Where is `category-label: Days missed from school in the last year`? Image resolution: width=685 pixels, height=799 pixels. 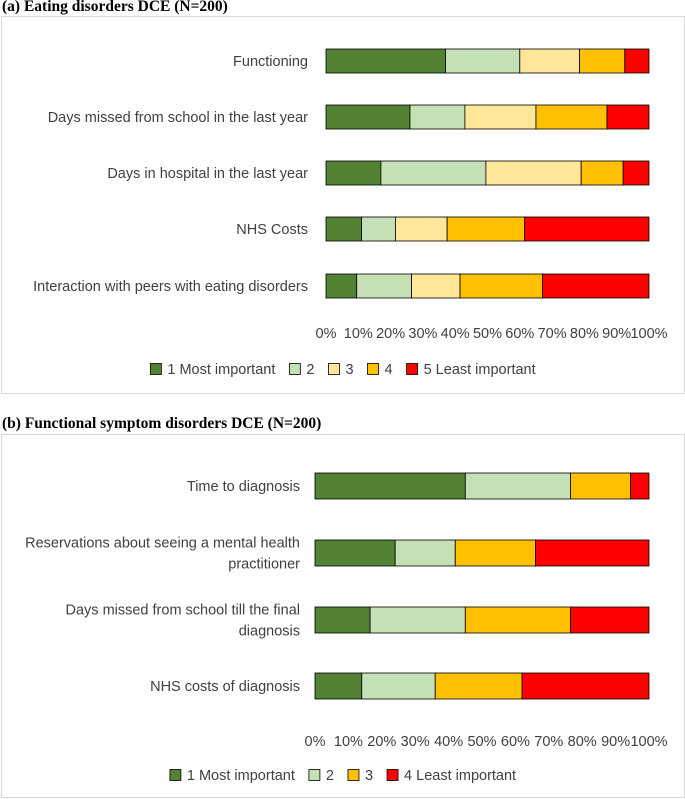
category-label: Days missed from school in the last year is located at coordinates (178, 118).